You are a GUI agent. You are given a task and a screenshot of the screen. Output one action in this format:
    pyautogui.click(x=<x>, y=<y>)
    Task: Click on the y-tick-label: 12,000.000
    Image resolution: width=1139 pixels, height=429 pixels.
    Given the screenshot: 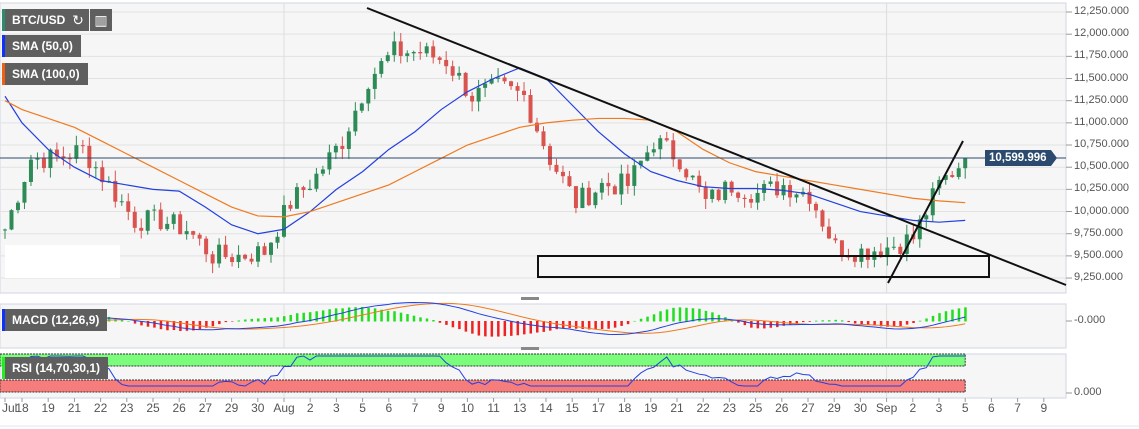 What is the action you would take?
    pyautogui.click(x=1102, y=33)
    